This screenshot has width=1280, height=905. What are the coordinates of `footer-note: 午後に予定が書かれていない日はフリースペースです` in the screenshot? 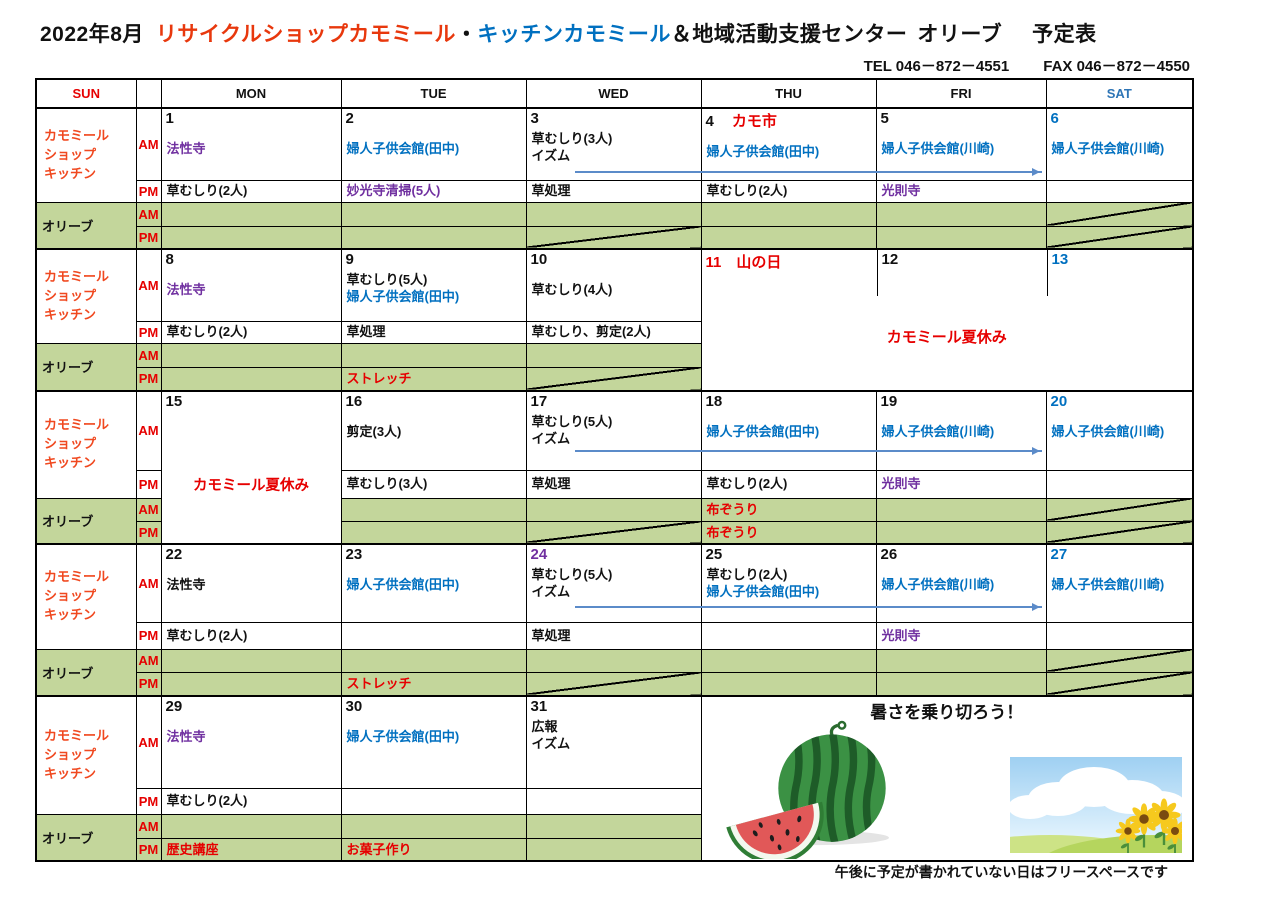 It's located at (1001, 872).